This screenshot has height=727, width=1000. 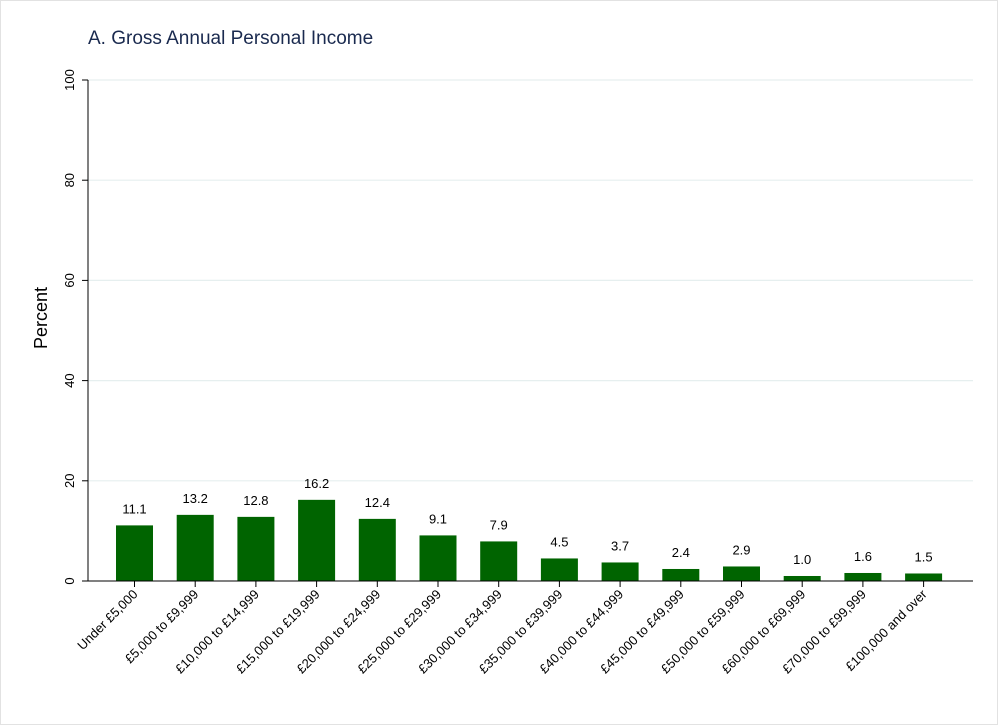 I want to click on bar-value-label: 1.0, so click(x=802, y=559).